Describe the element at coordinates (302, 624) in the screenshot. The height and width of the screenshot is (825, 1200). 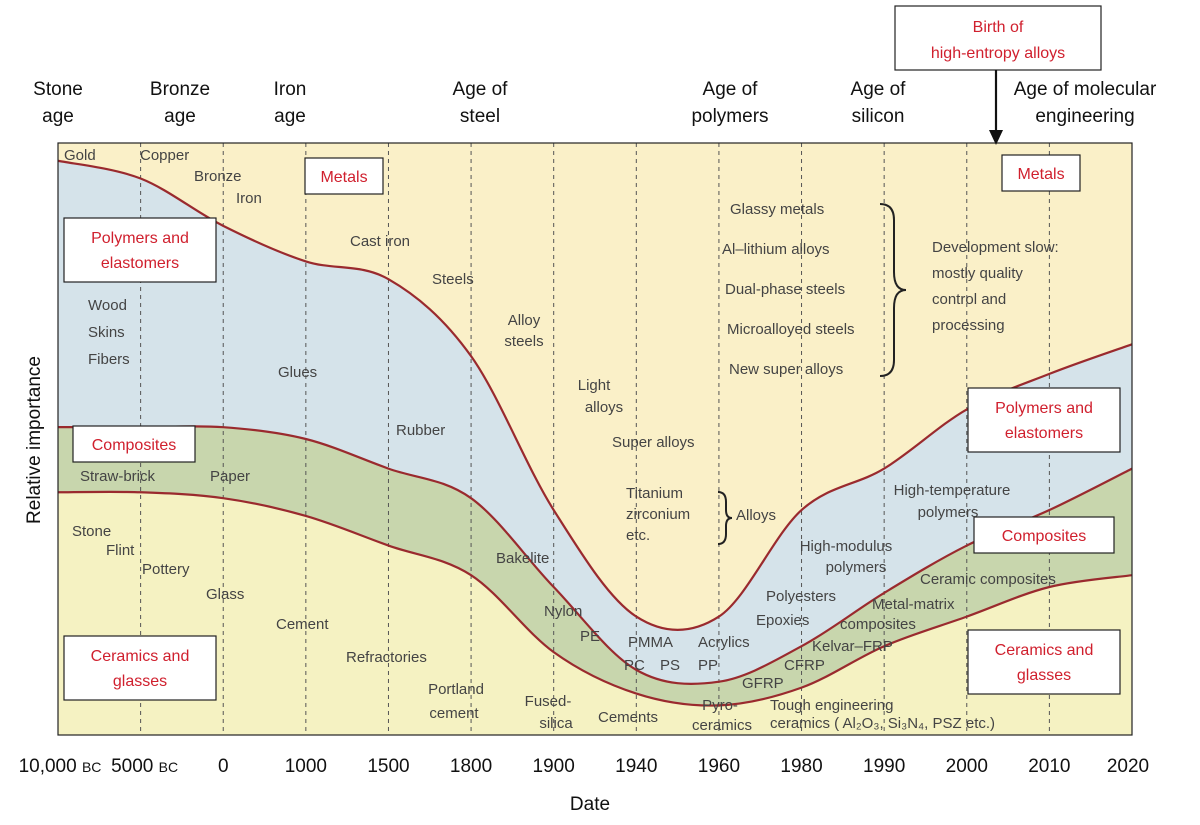
I see `annotation-cement: Cement` at that location.